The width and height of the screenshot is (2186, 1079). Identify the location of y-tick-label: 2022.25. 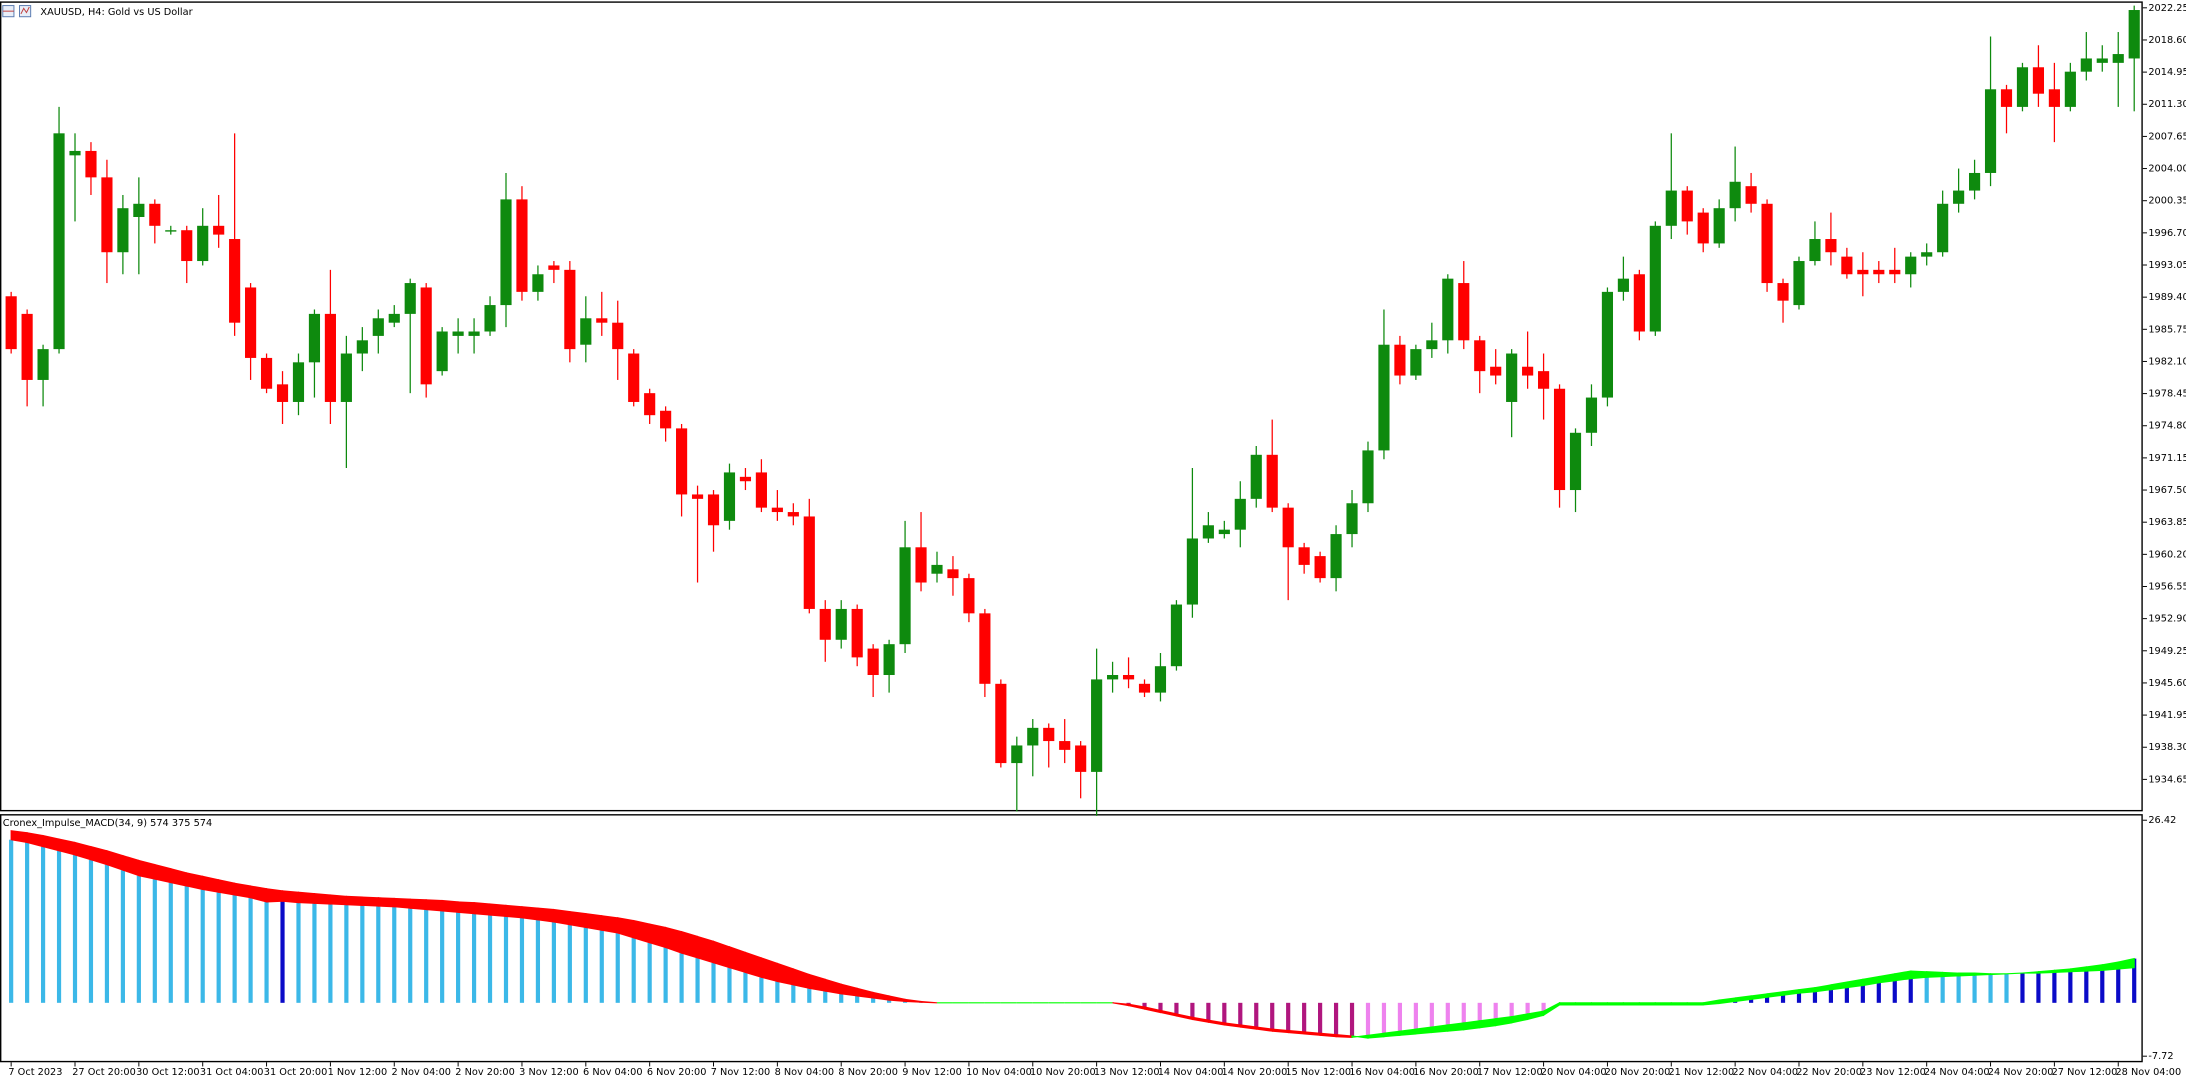
(2167, 8).